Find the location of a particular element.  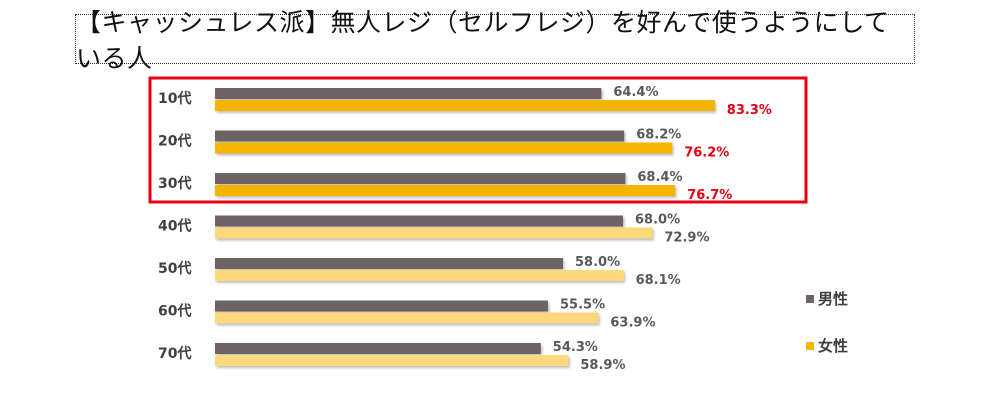

value-label-male: 68.2% is located at coordinates (658, 135).